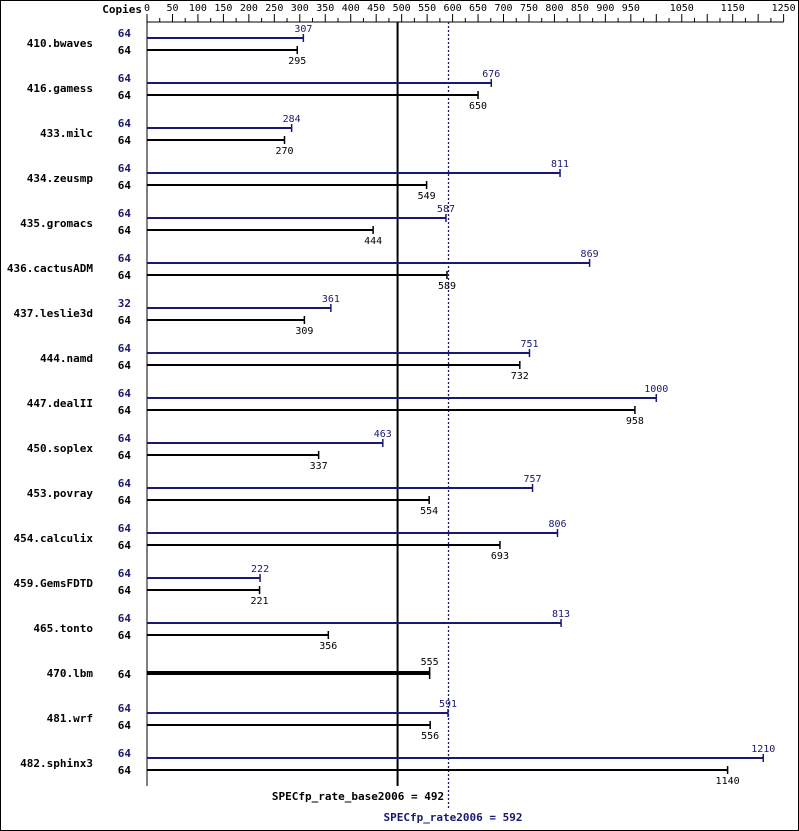  What do you see at coordinates (427, 196) in the screenshot?
I see `base-value-label: 549` at bounding box center [427, 196].